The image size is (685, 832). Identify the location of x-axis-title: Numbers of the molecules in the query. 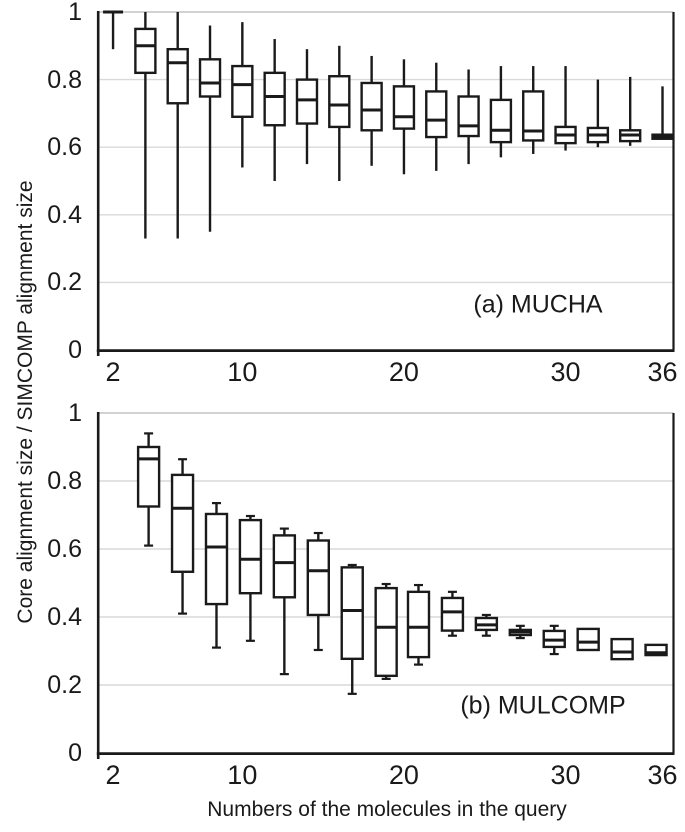
(387, 809).